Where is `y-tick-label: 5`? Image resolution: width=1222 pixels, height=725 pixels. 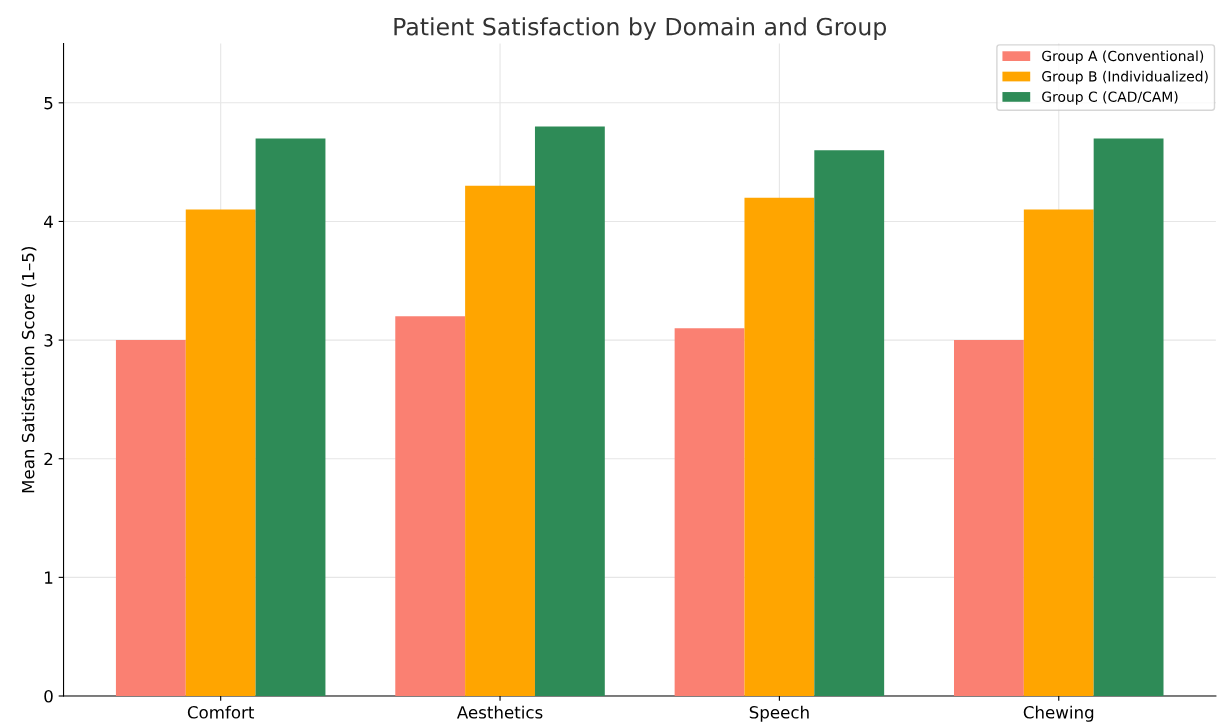
y-tick-label: 5 is located at coordinates (48, 103).